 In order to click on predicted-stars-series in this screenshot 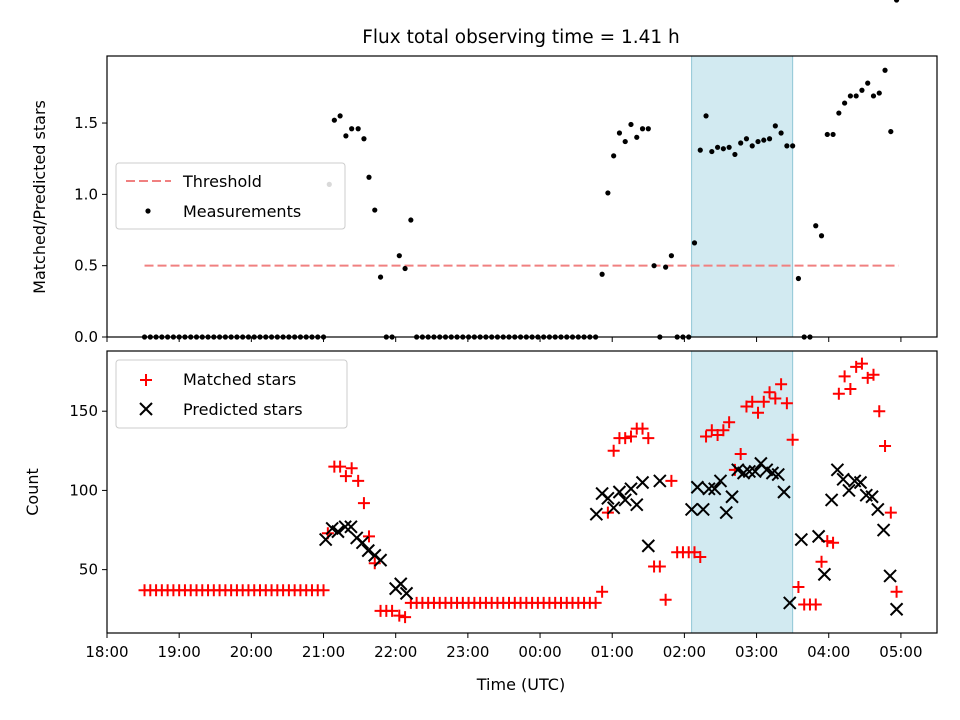, I will do `click(611, 536)`.